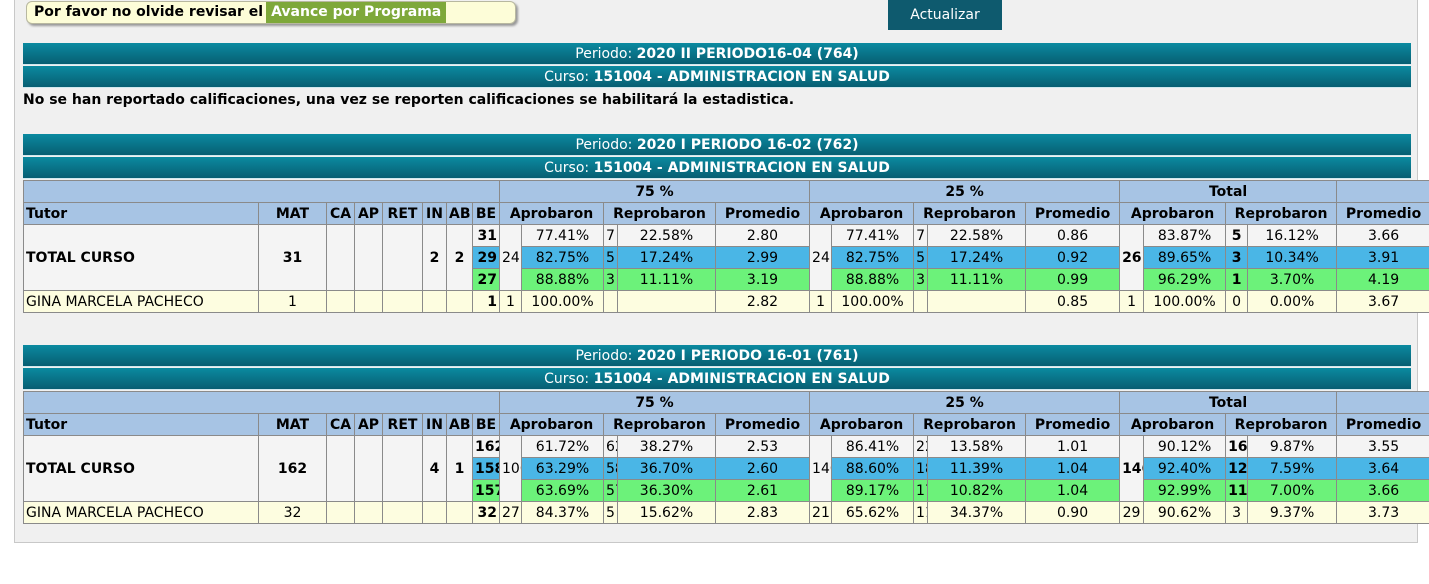 Image resolution: width=1429 pixels, height=584 pixels. Describe the element at coordinates (921, 490) in the screenshot. I see `reprobaron-25-count: 17` at that location.